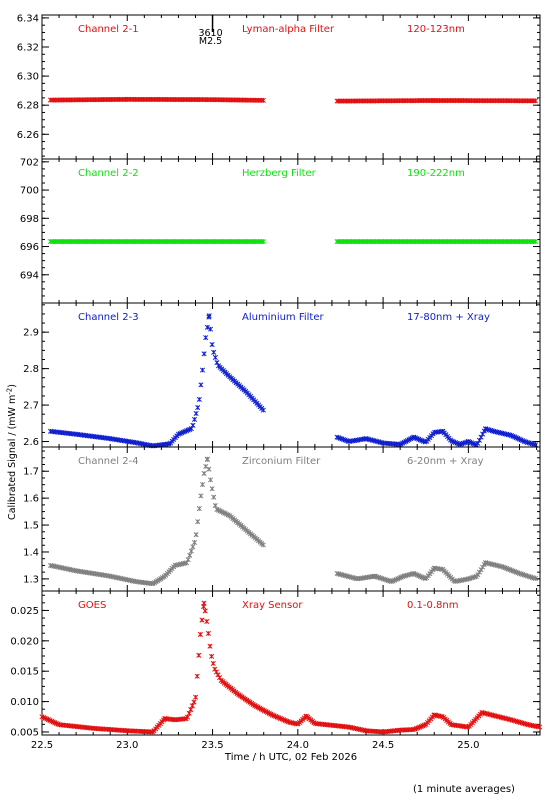 Image resolution: width=550 pixels, height=800 pixels. What do you see at coordinates (281, 461) in the screenshot?
I see `filter-label: Zirconium Filter` at bounding box center [281, 461].